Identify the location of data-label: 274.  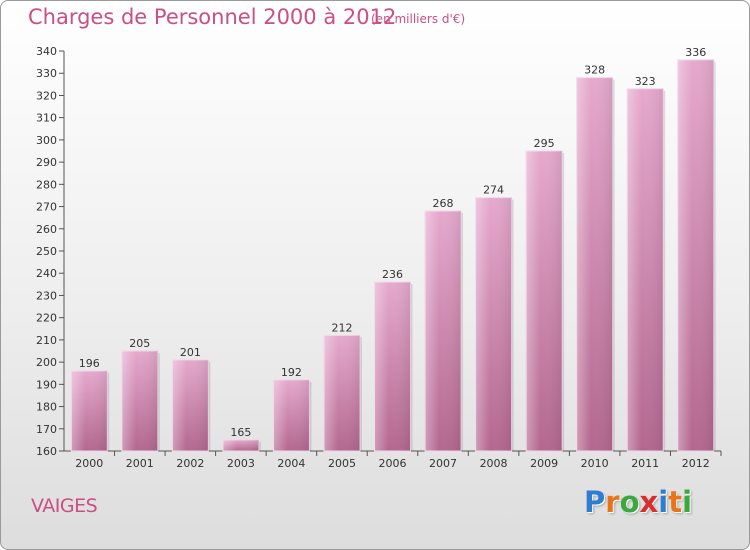
(493, 190).